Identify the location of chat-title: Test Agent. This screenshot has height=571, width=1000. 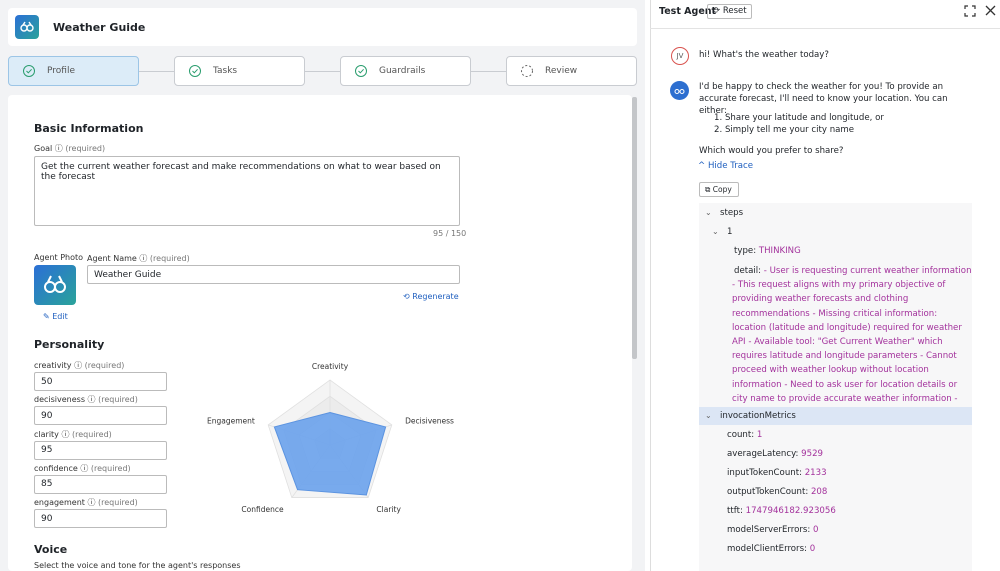
(688, 11).